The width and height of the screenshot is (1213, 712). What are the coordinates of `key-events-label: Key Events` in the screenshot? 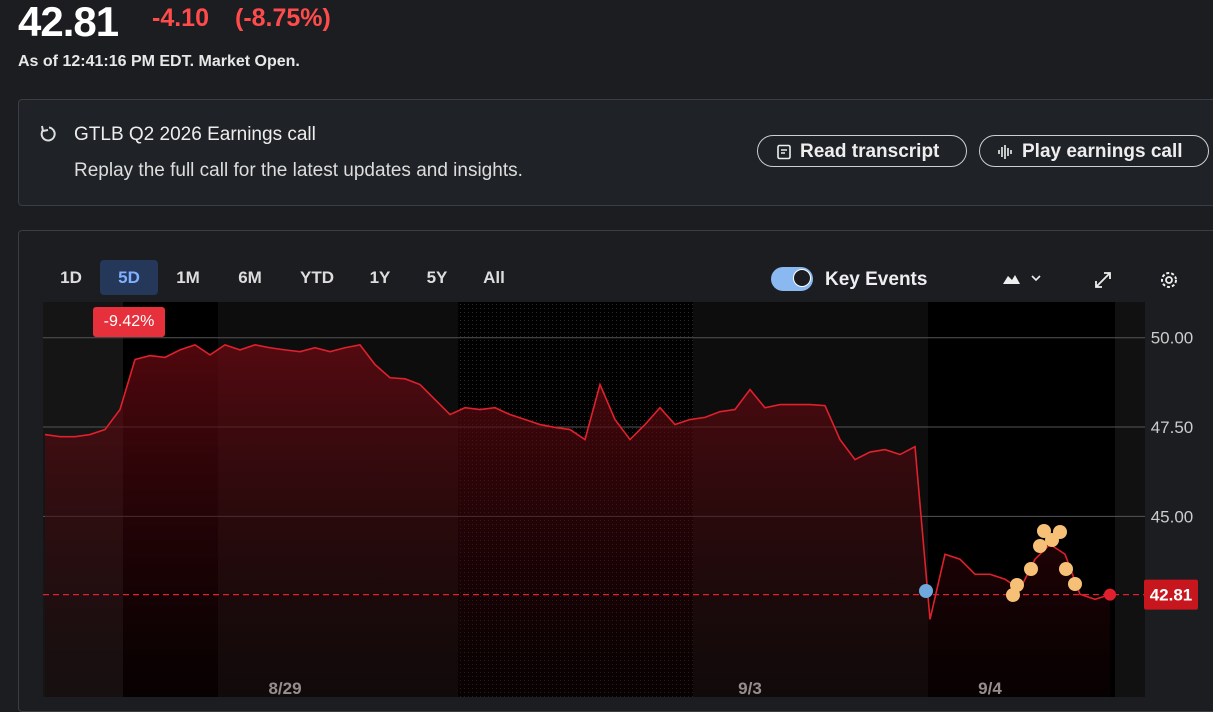 It's located at (876, 279).